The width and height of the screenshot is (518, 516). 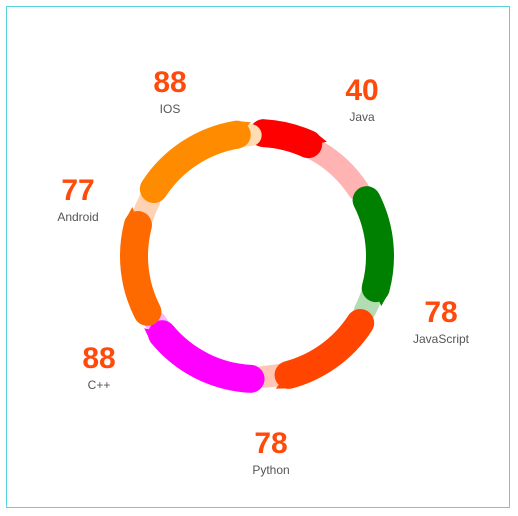 What do you see at coordinates (317, 138) in the screenshot?
I see `segment-pointer-java` at bounding box center [317, 138].